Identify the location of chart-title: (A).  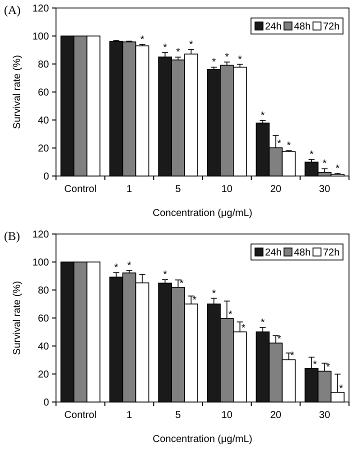
(12, 10).